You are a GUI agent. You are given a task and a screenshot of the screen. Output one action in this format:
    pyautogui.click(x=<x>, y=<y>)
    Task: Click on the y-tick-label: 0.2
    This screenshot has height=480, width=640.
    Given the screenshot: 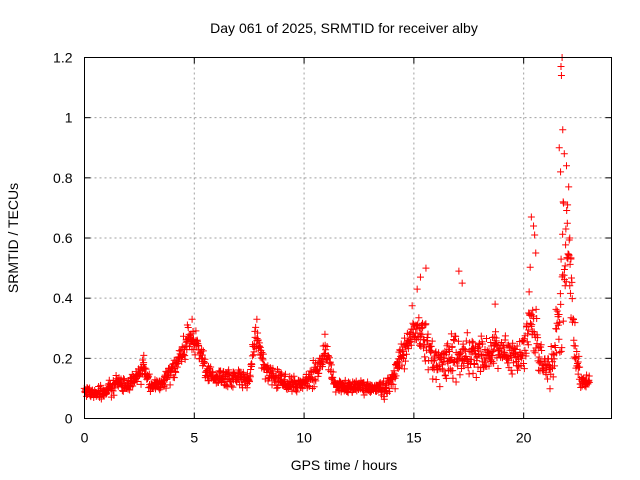 What is the action you would take?
    pyautogui.click(x=63, y=358)
    